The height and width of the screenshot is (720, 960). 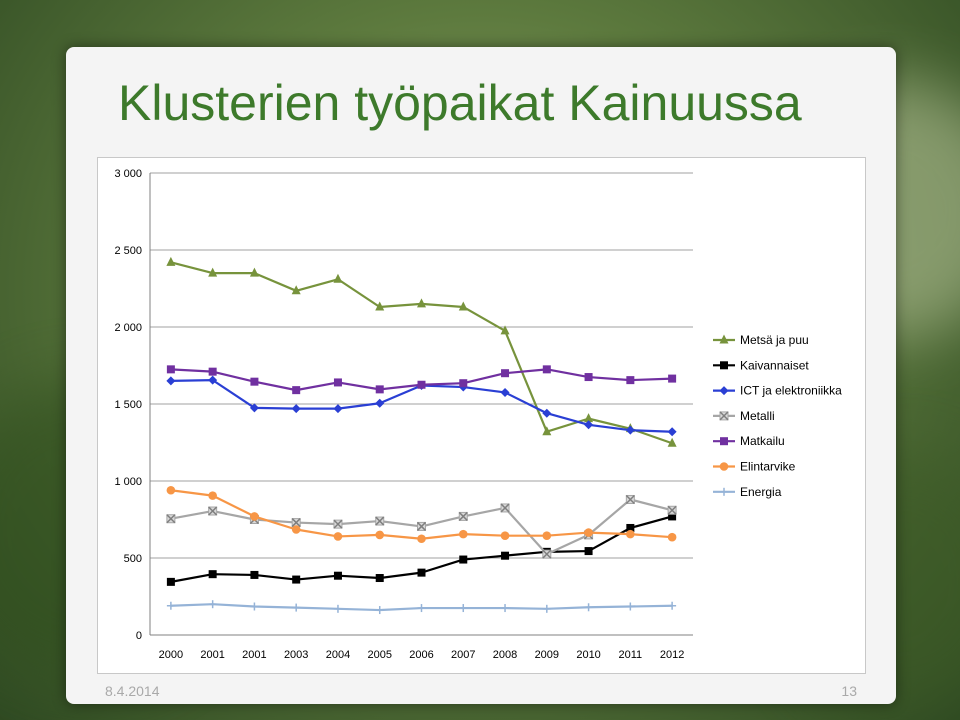 What do you see at coordinates (128, 405) in the screenshot?
I see `y-tick-label: 1 500` at bounding box center [128, 405].